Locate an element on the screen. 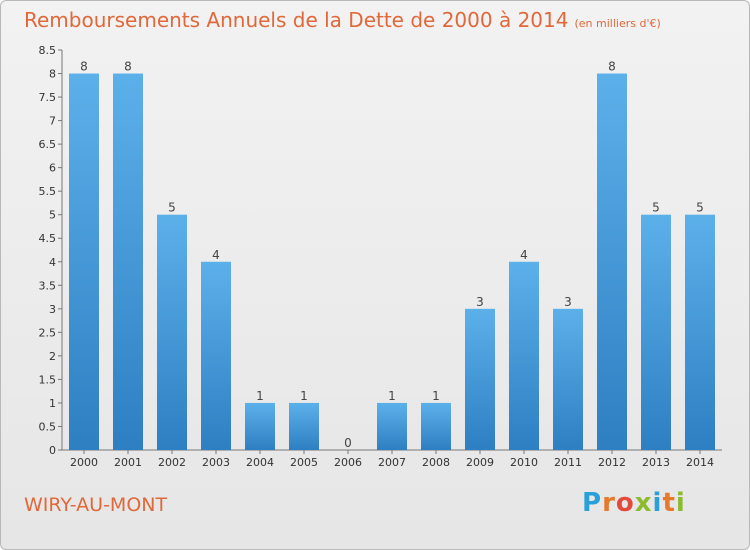  x-tick-label: 2000 is located at coordinates (84, 462).